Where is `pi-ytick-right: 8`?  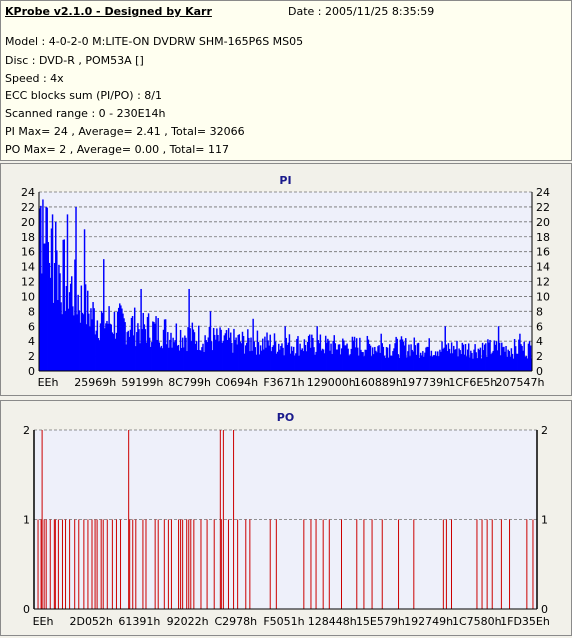 pi-ytick-right: 8 is located at coordinates (539, 311).